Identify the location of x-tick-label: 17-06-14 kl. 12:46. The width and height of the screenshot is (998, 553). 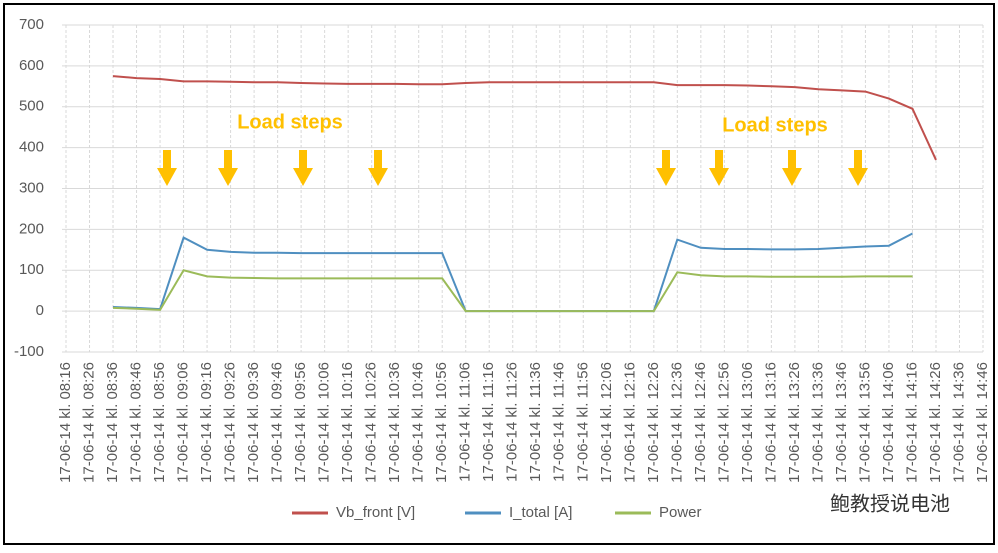
(700, 422).